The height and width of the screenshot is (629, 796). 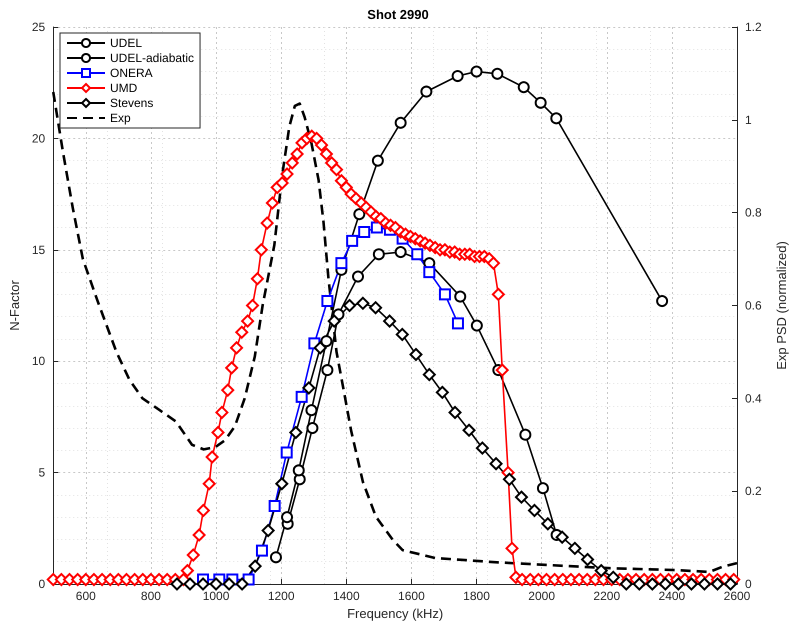 What do you see at coordinates (398, 14) in the screenshot?
I see `chart-title: Shot 2990` at bounding box center [398, 14].